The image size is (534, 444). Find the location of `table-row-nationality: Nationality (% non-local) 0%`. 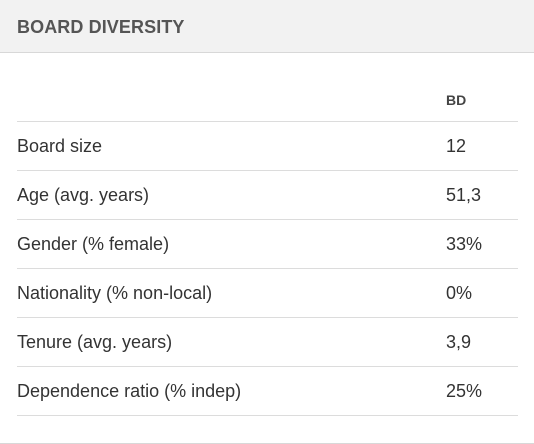

table-row-nationality: Nationality (% non-local) 0% is located at coordinates (267, 293).